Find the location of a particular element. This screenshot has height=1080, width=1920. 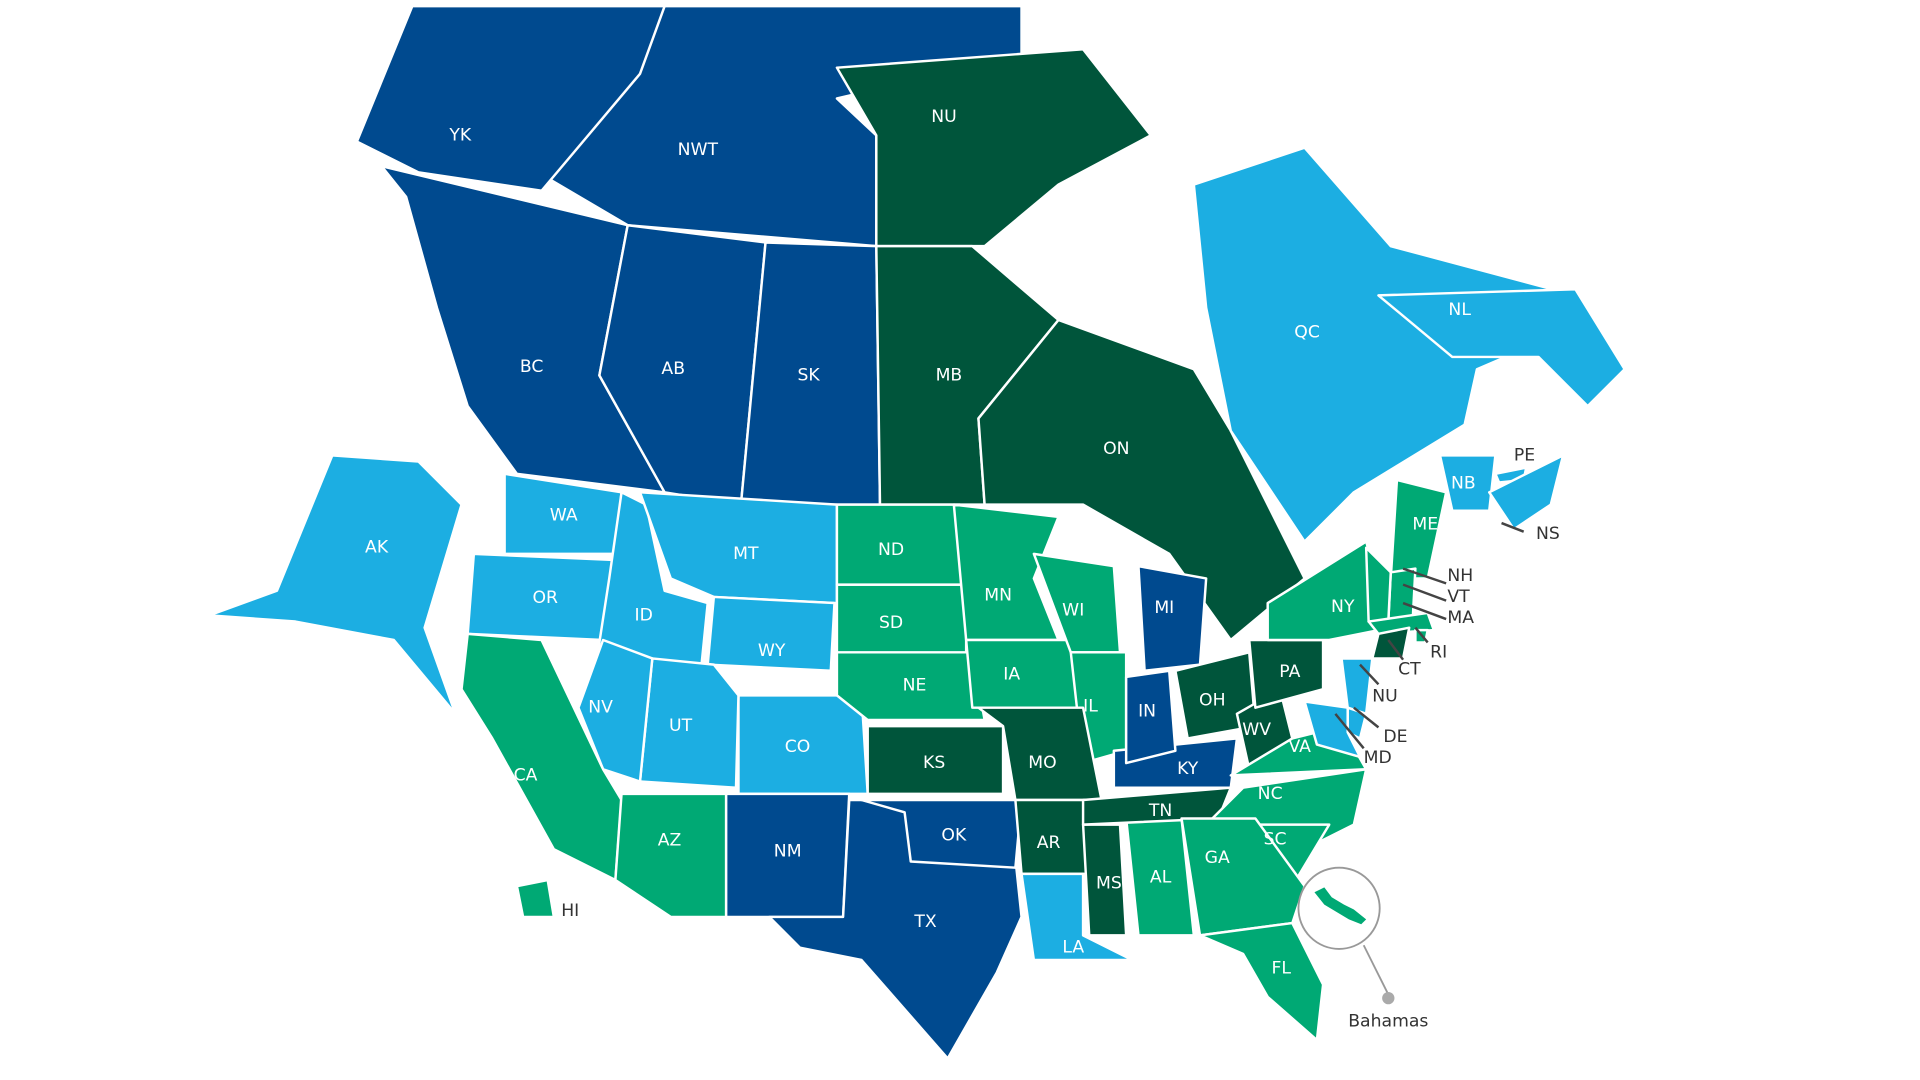

region-label-va: VA is located at coordinates (1299, 747).